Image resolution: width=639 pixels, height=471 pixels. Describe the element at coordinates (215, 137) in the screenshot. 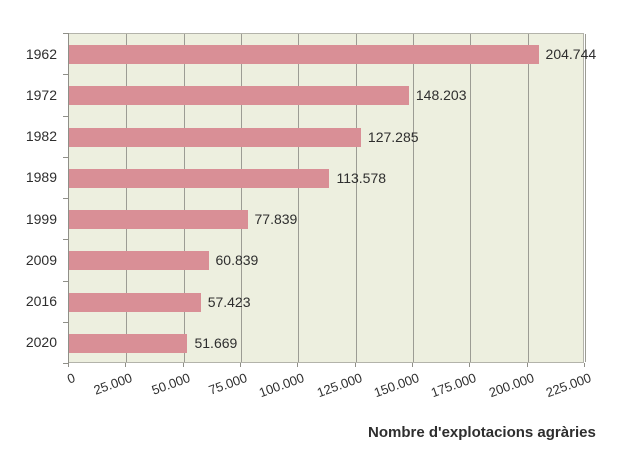

I see `bar-1982` at that location.